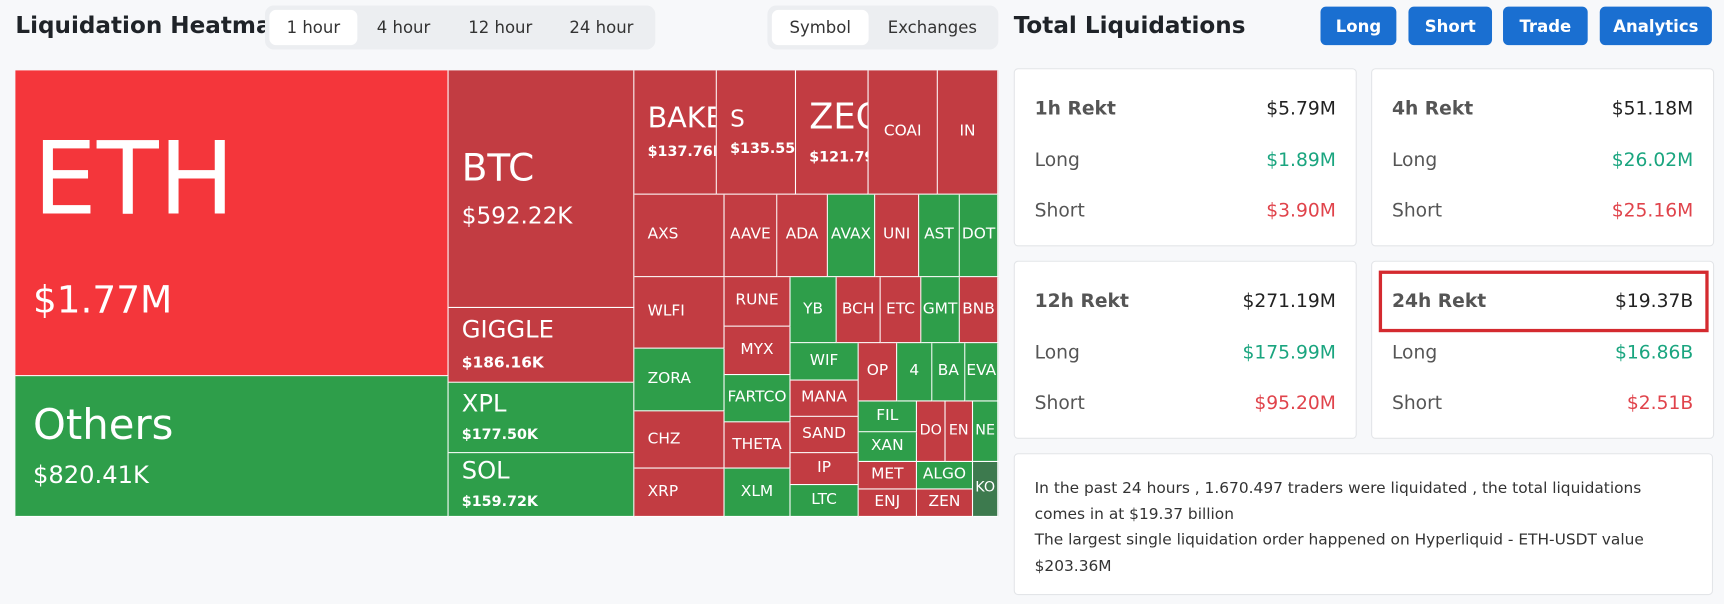 Image resolution: width=1724 pixels, height=604 pixels. I want to click on row-value: $3.90M, so click(1301, 211).